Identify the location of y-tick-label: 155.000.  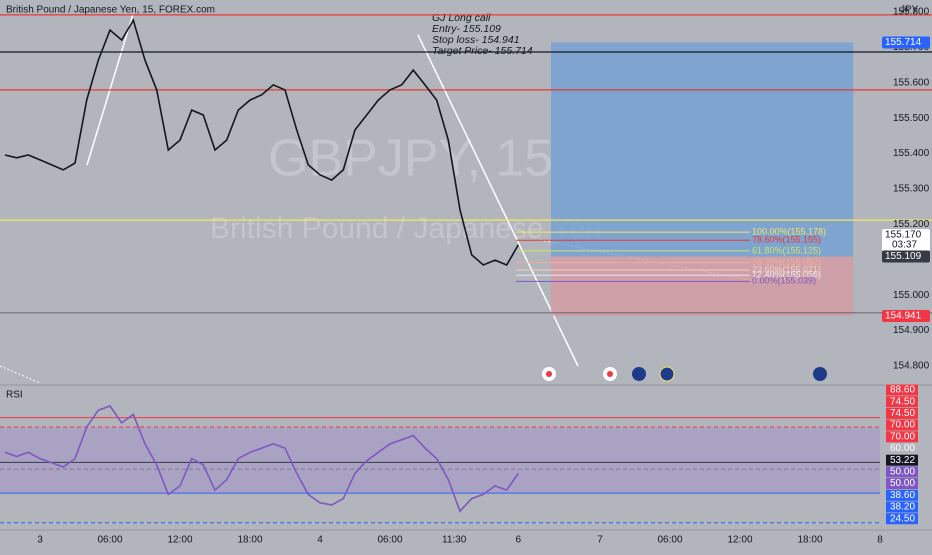
(911, 295).